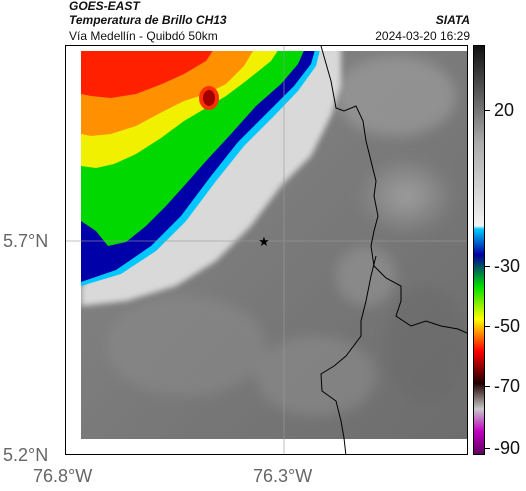  Describe the element at coordinates (264, 242) in the screenshot. I see `star-icon: ★` at that location.